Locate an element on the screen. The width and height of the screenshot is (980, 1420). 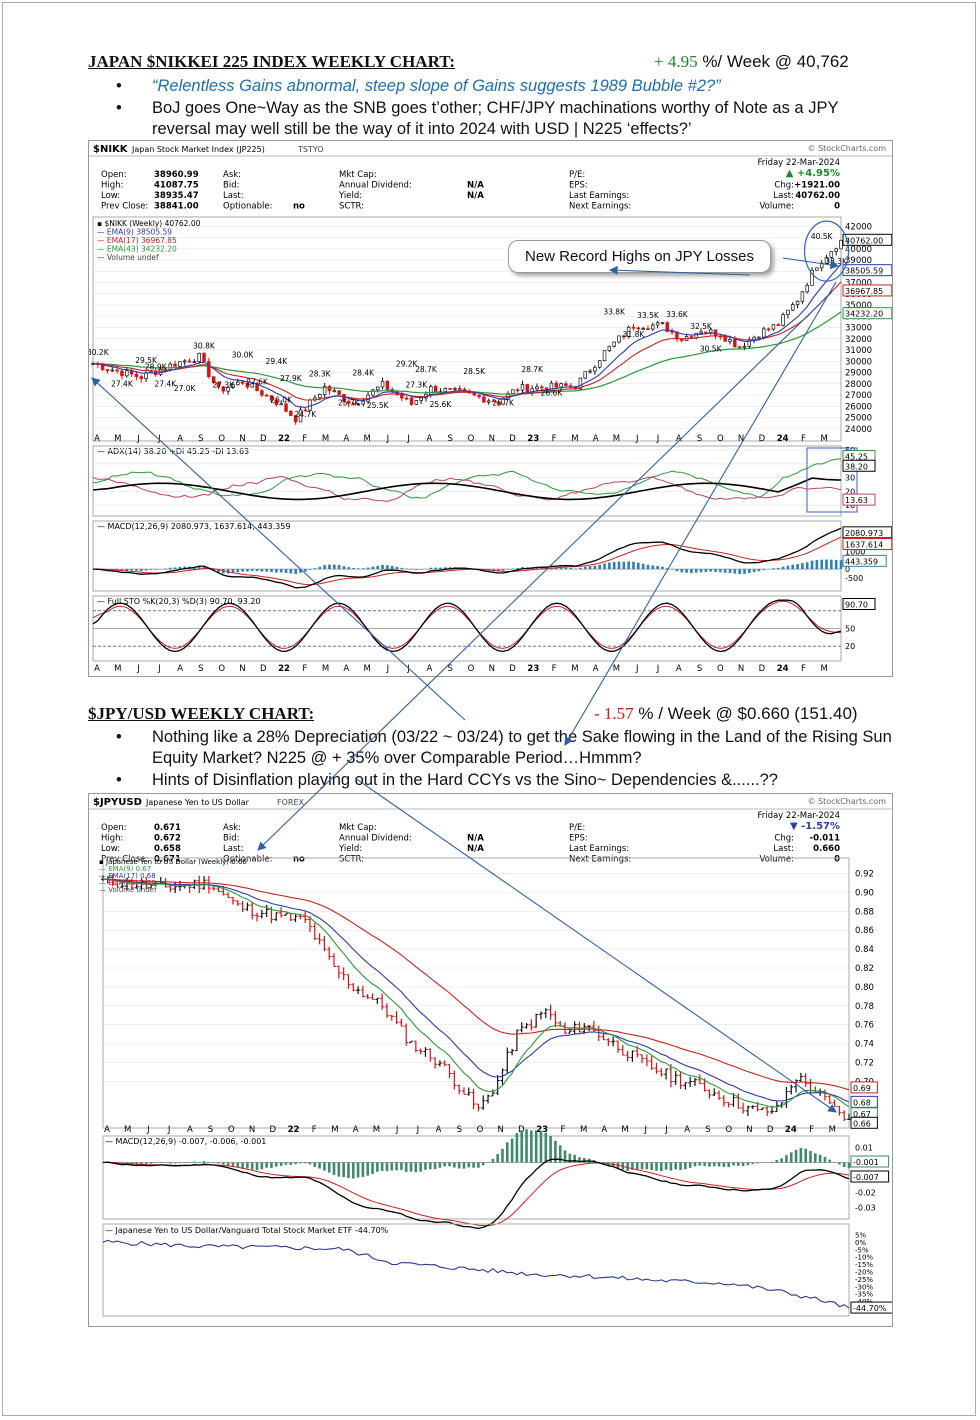
jpy-month-label: J is located at coordinates (418, 1130).